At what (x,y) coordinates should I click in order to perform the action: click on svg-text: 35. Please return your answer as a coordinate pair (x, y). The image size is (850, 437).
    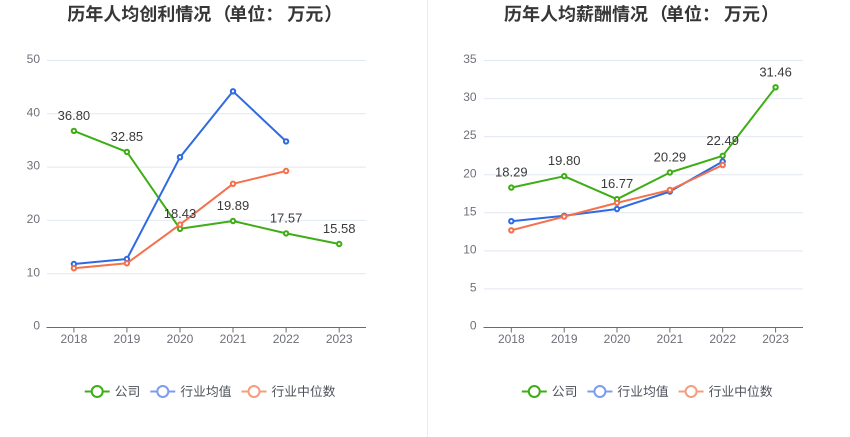
    Looking at the image, I should click on (470, 59).